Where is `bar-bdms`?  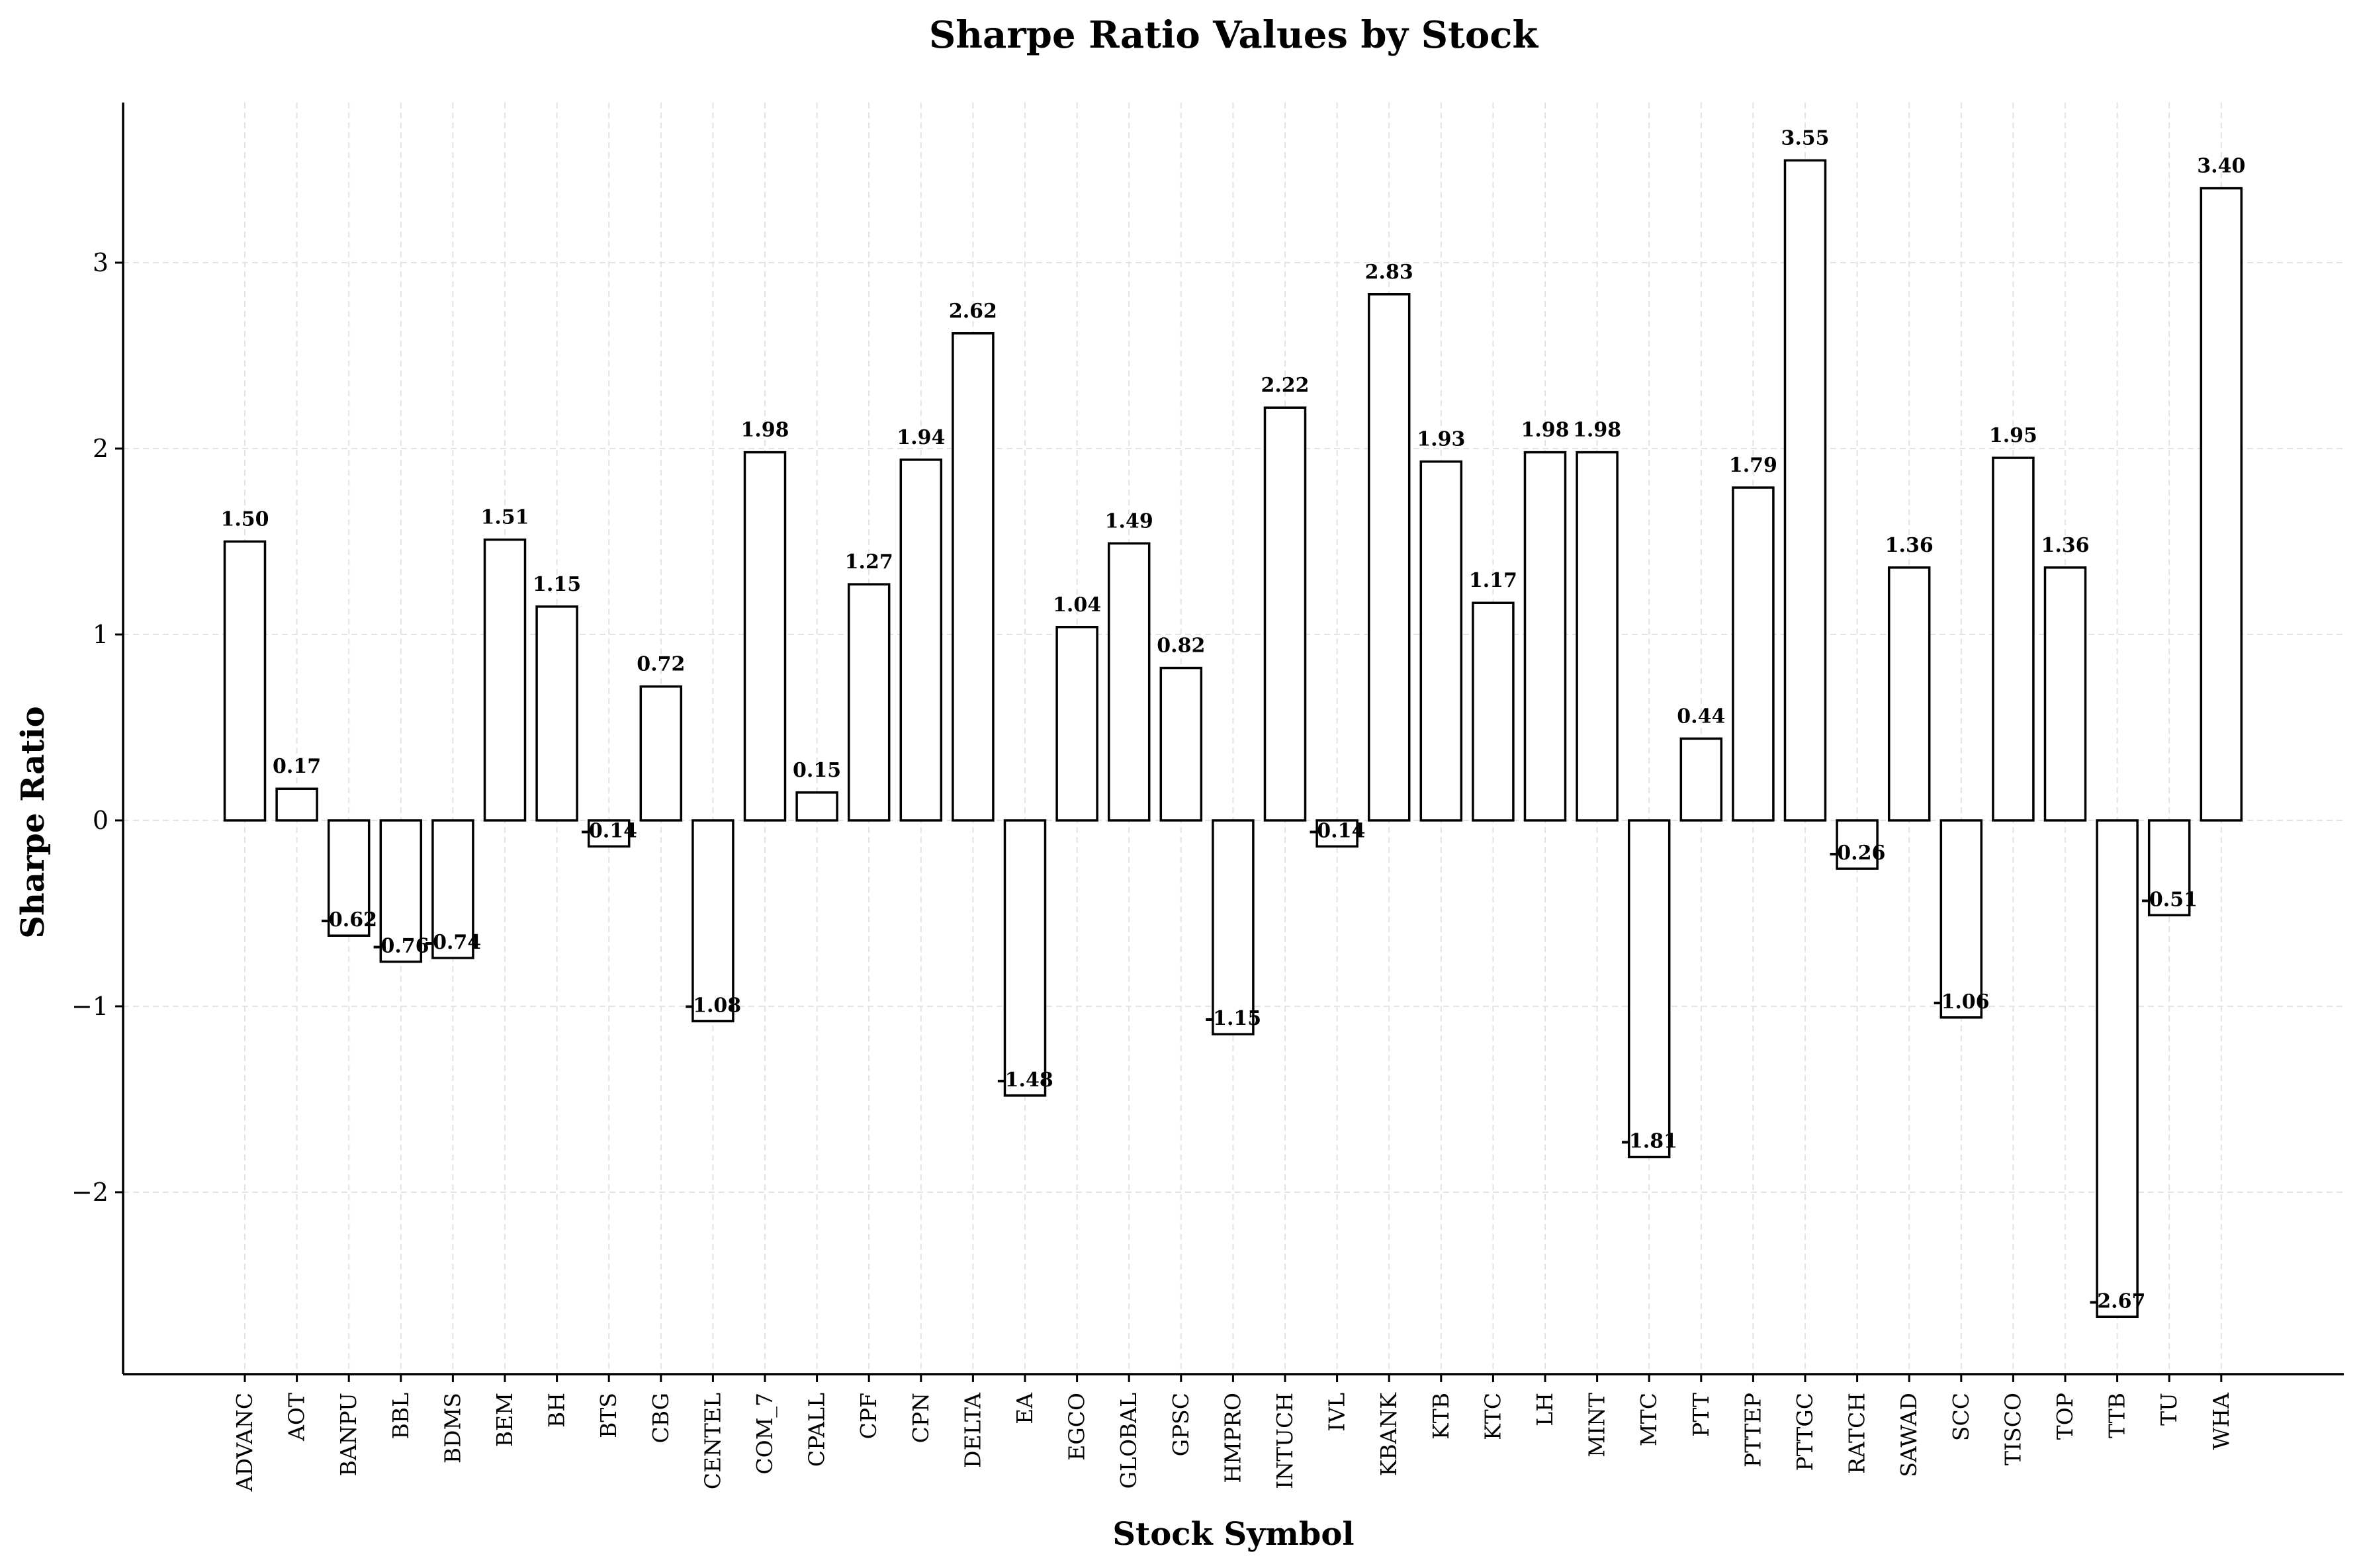
bar-bdms is located at coordinates (452, 889).